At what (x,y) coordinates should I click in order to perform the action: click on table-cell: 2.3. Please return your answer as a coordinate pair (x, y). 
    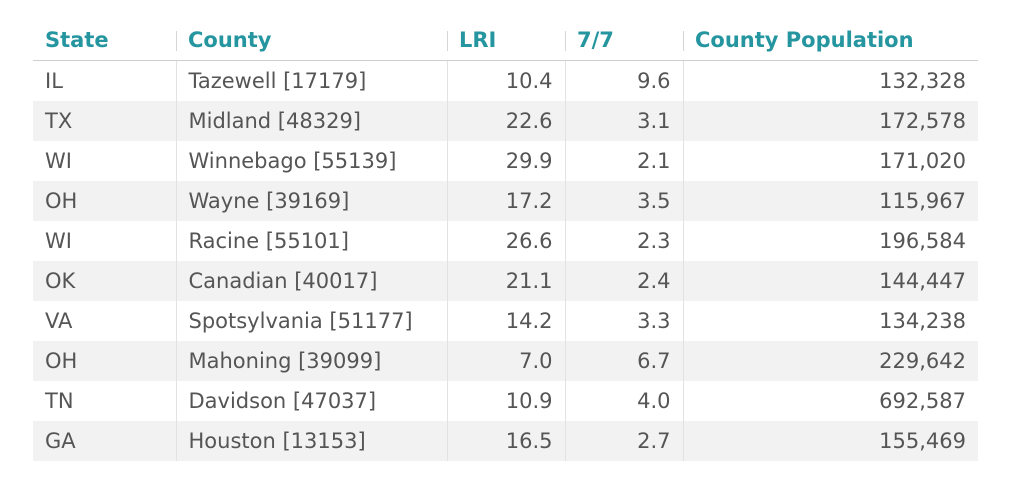
    Looking at the image, I should click on (623, 241).